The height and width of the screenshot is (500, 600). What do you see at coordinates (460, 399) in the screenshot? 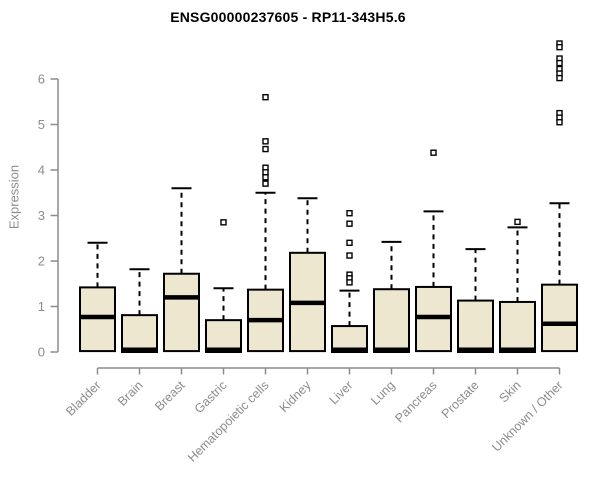
I see `x-tick-label-prostate: Prostate` at bounding box center [460, 399].